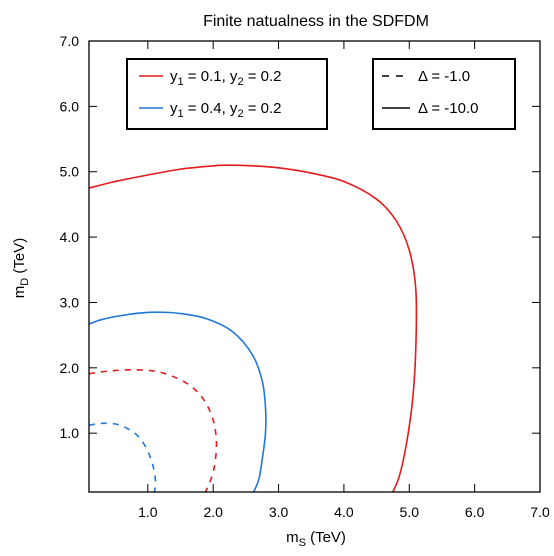 Image resolution: width=554 pixels, height=556 pixels. Describe the element at coordinates (21, 268) in the screenshot. I see `y-axis-label: mD (TeV)` at that location.